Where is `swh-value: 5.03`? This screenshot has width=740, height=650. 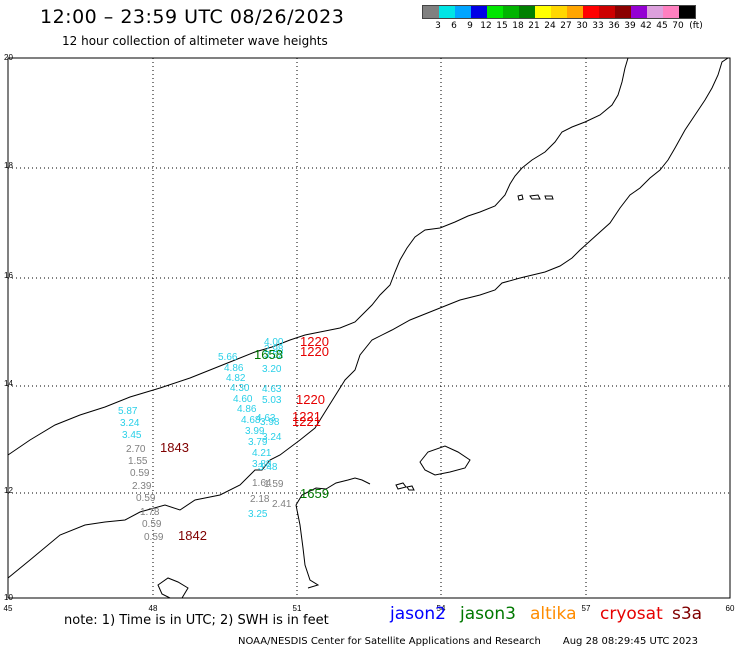 swh-value: 5.03 is located at coordinates (272, 400).